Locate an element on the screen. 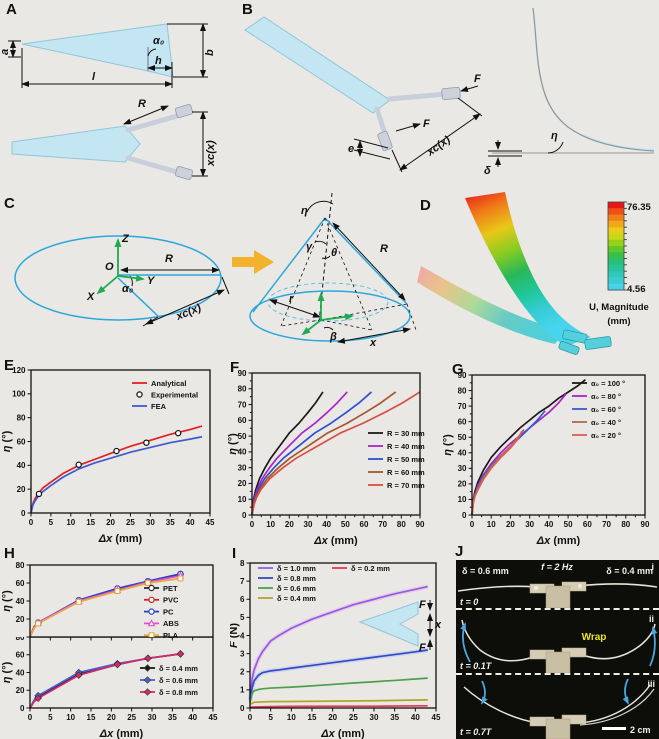 Image resolution: width=659 pixels, height=739 pixels. beam-arm-lower is located at coordinates (156, 166).